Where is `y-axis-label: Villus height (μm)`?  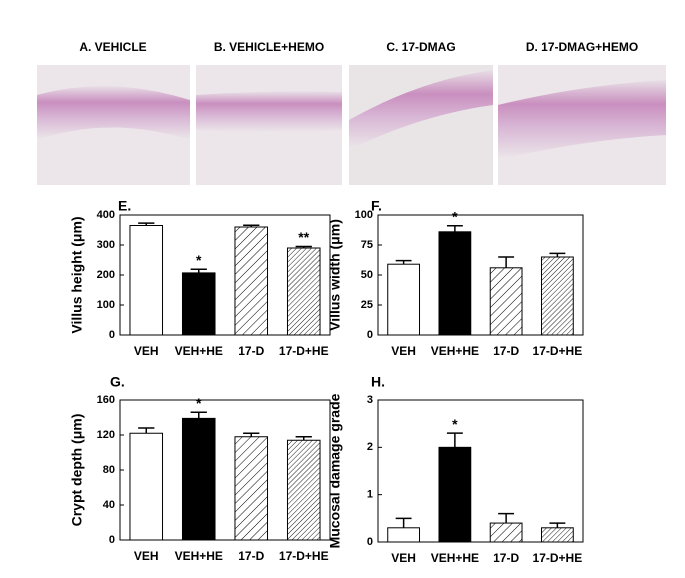
y-axis-label: Villus height (μm) is located at coordinates (77, 274).